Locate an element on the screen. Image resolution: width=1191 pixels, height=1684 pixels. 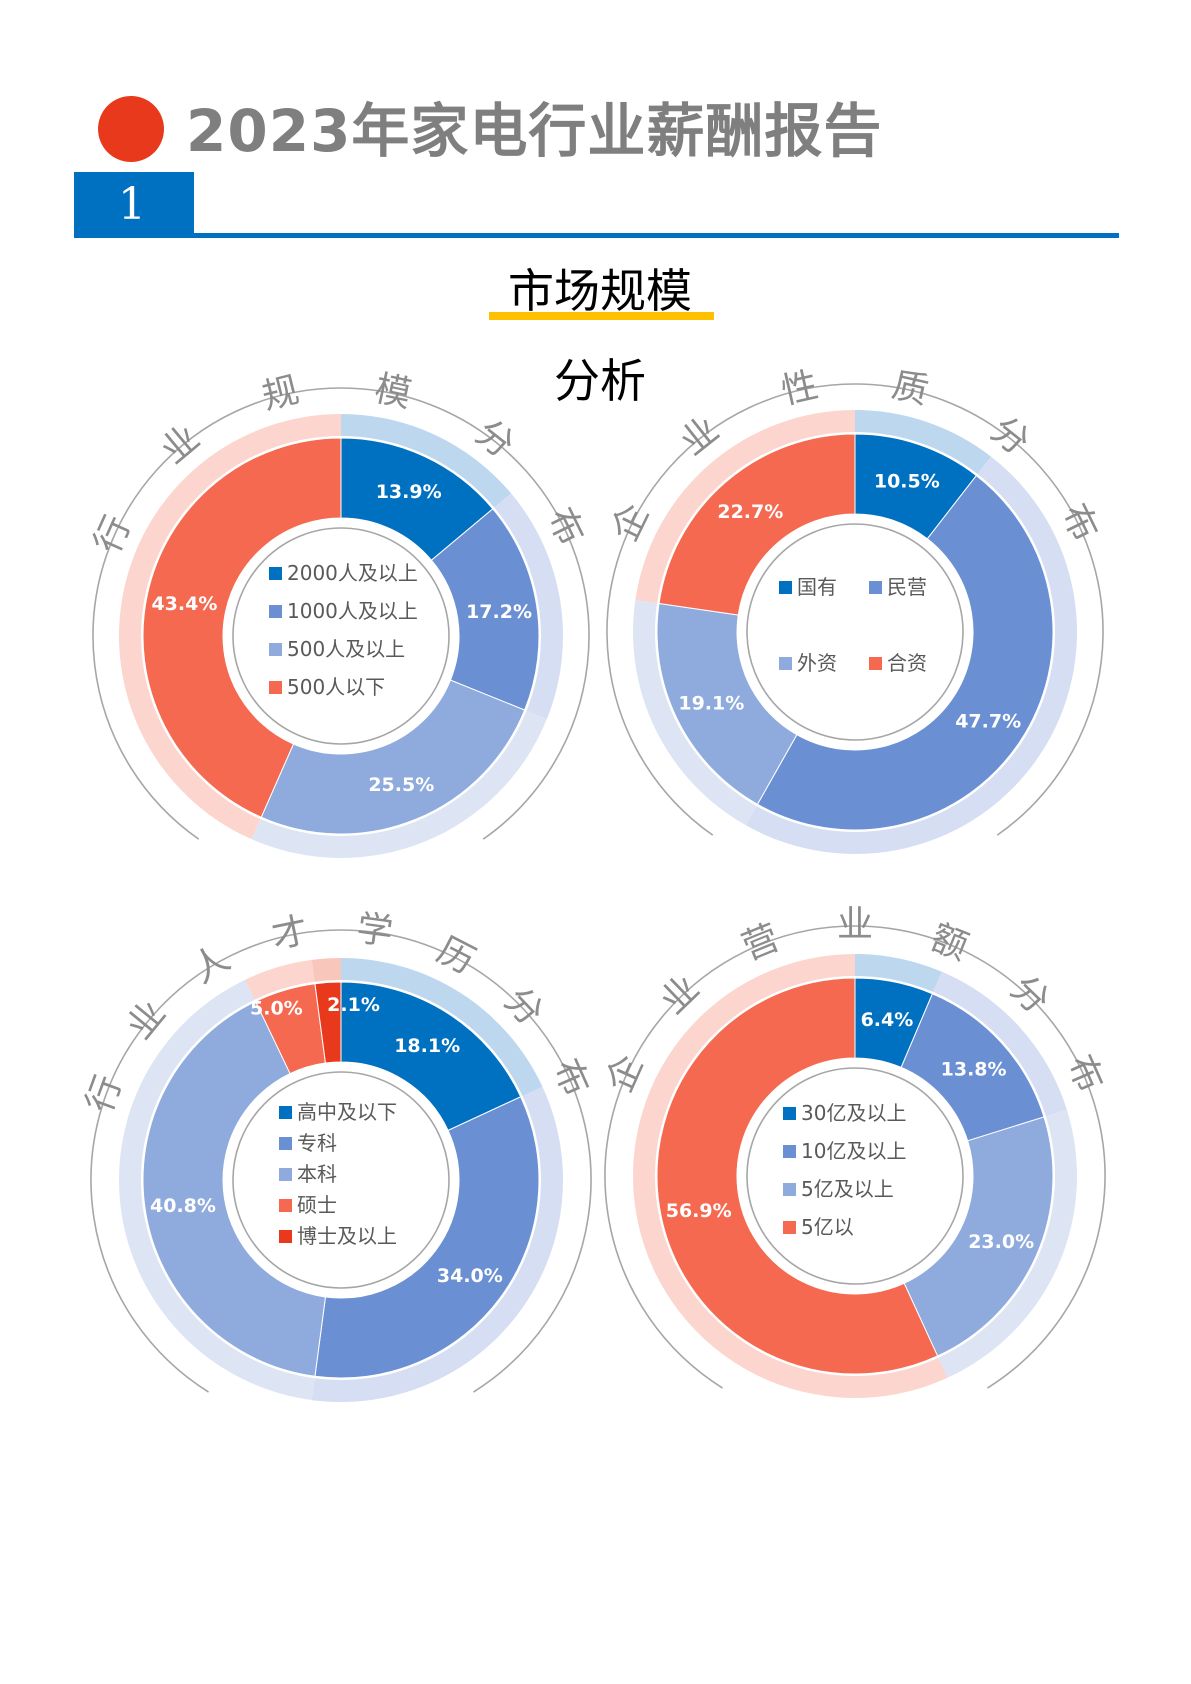
legend-label-5: 博士及以上 is located at coordinates (347, 1236).